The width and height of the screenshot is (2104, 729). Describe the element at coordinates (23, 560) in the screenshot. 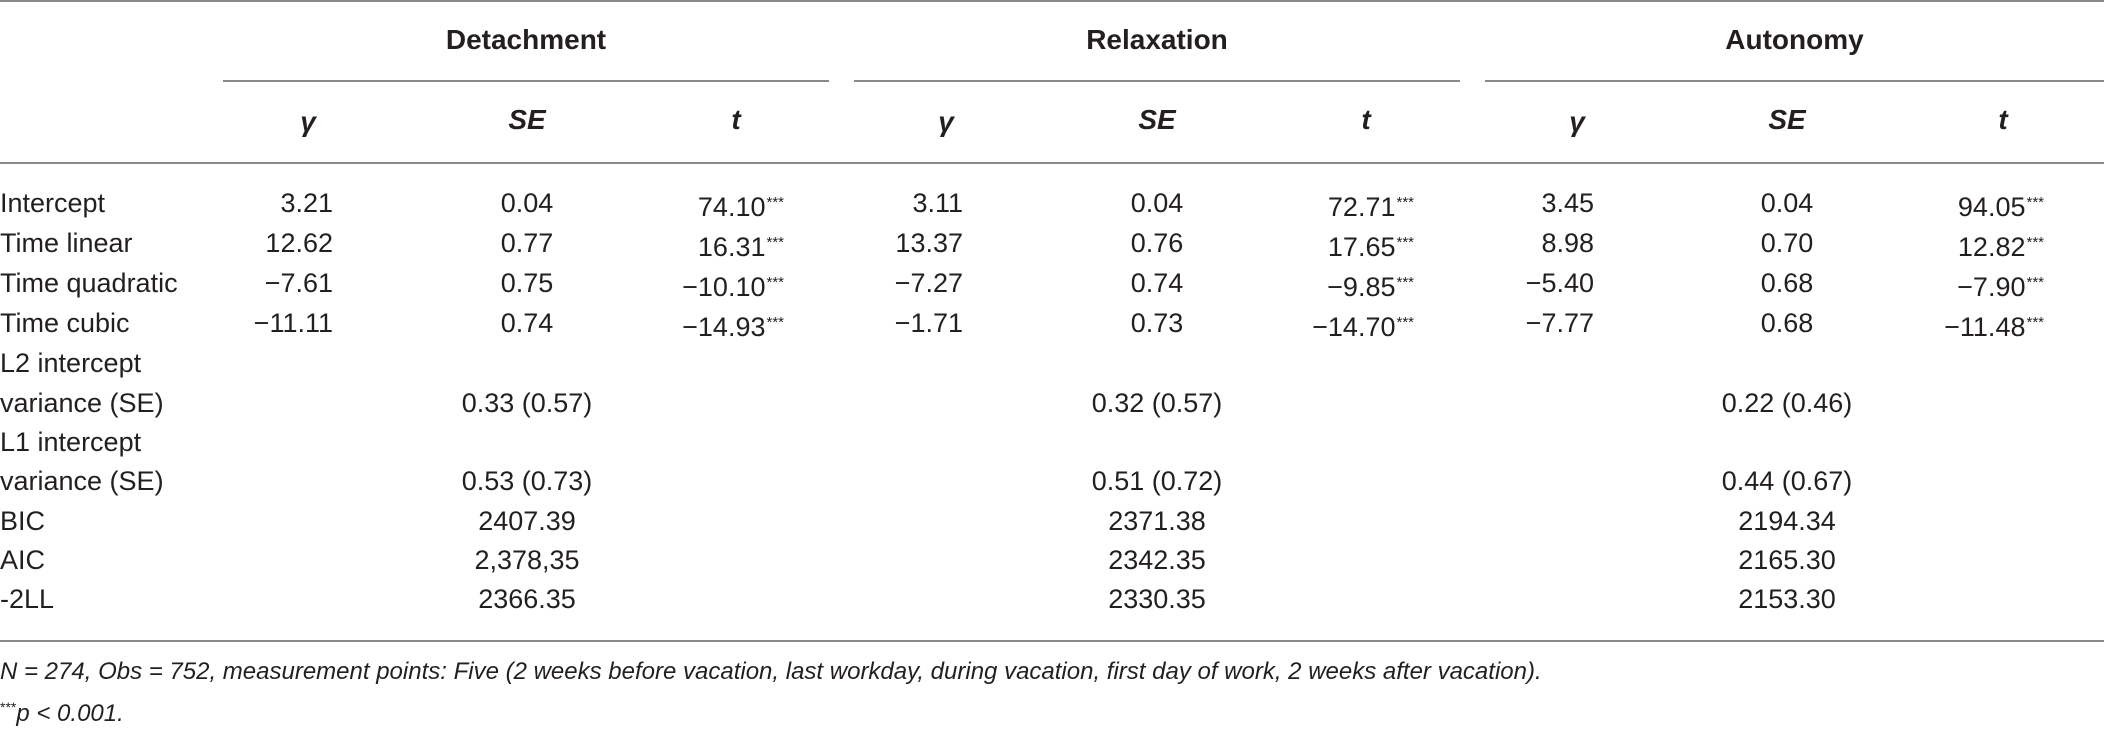

I see `row-label-aic: AIC` at that location.